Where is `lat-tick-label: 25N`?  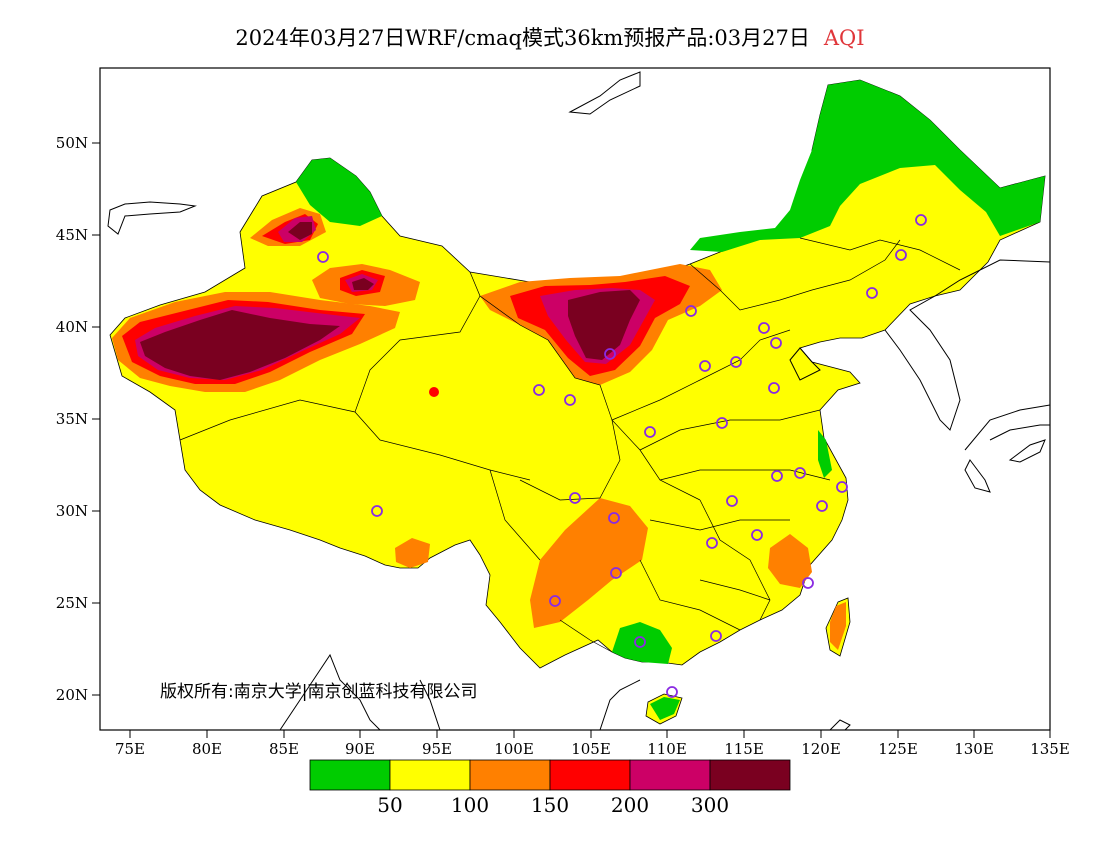 lat-tick-label: 25N is located at coordinates (72, 603).